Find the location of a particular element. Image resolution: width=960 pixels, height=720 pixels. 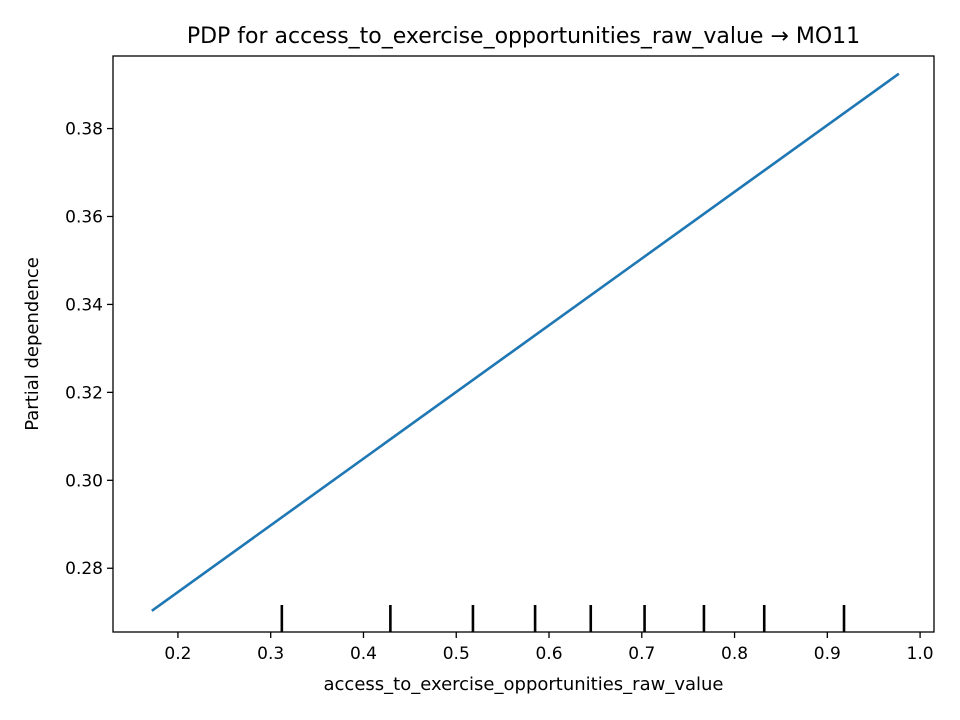

x-tick-label: 0.5 is located at coordinates (456, 654).